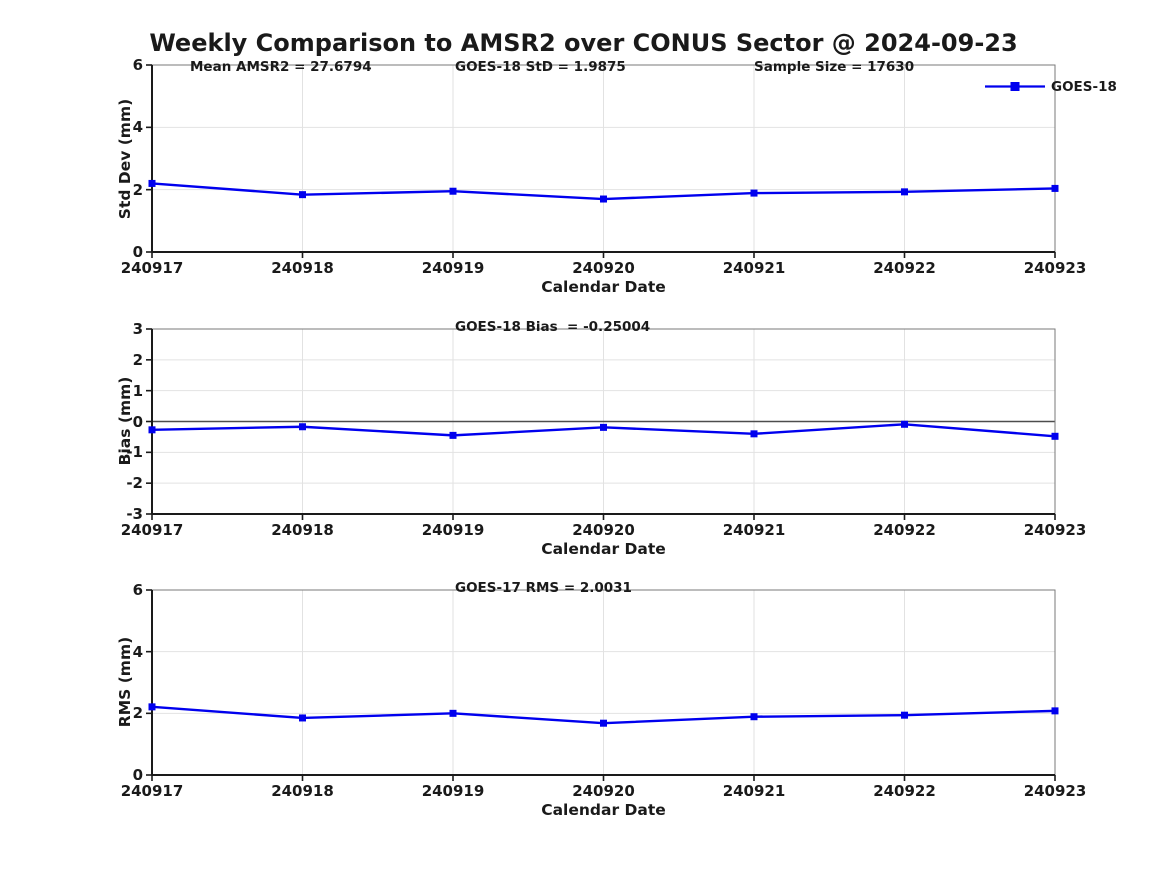  I want to click on y-tick-label: -2, so click(134, 483).